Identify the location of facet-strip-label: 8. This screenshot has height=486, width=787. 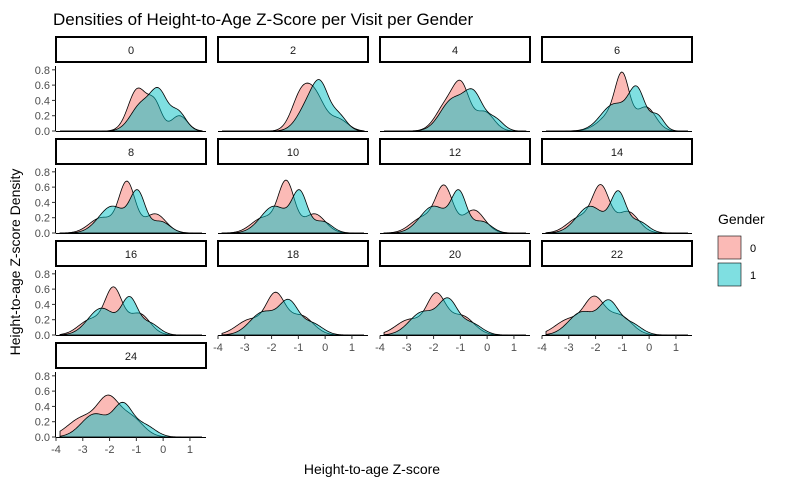
(131, 153).